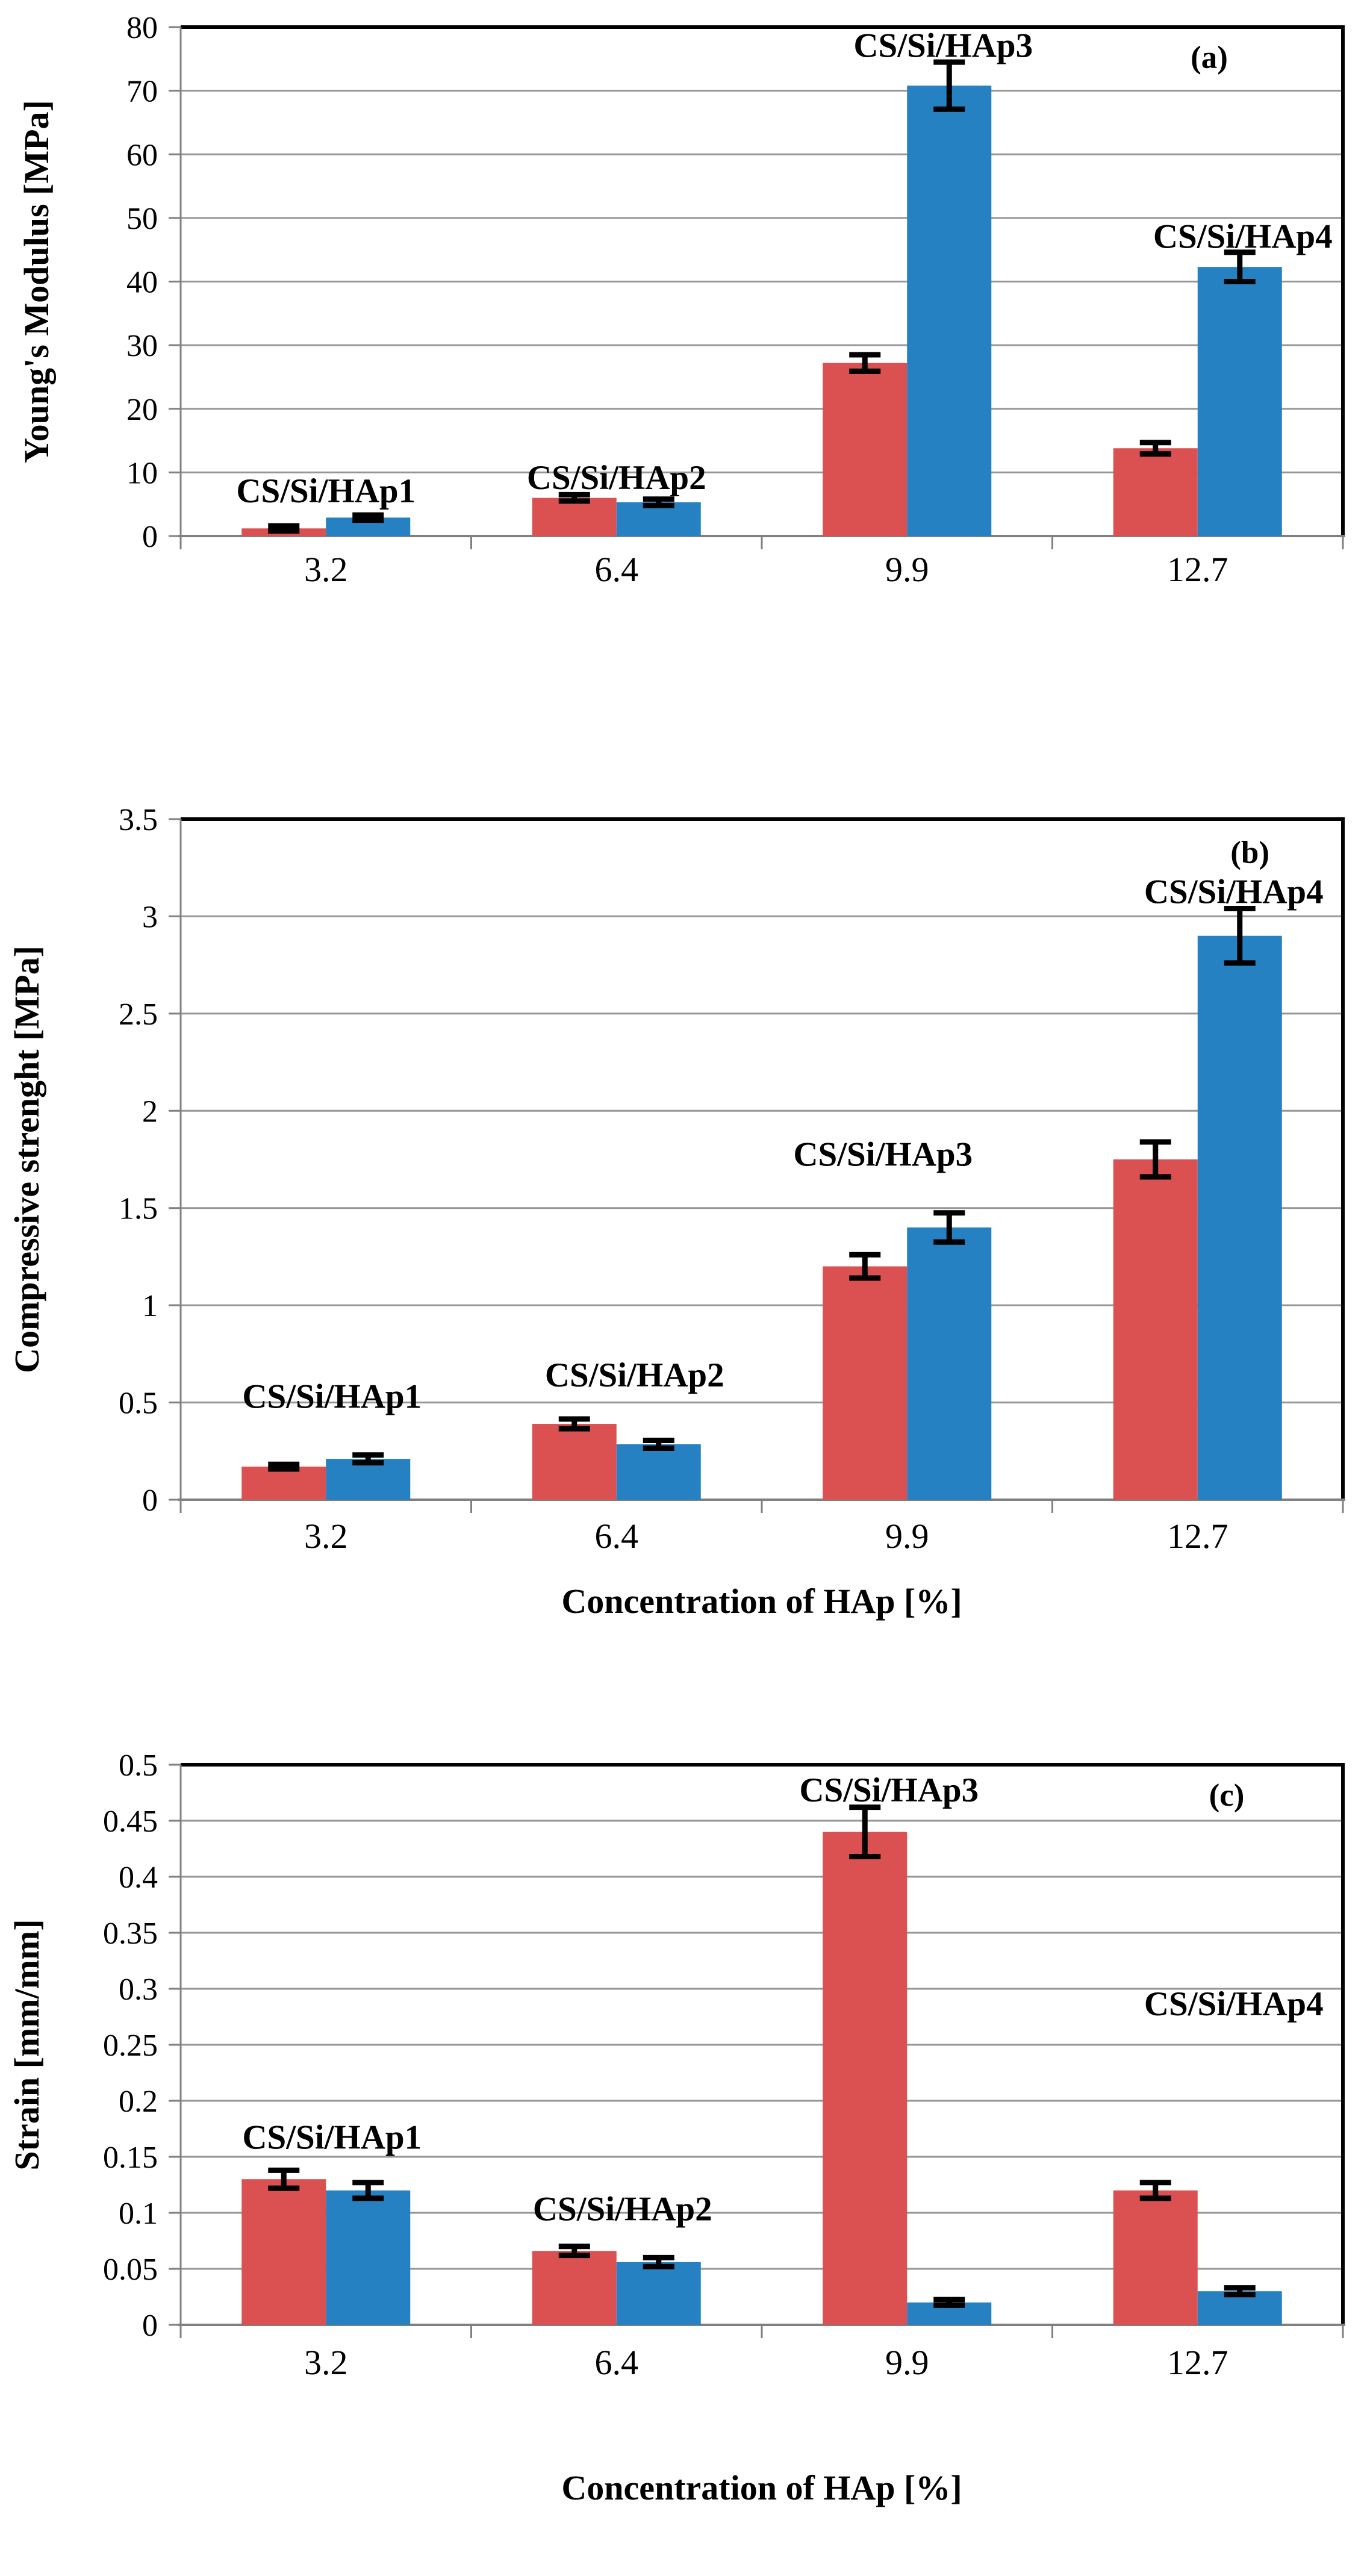  Describe the element at coordinates (138, 1209) in the screenshot. I see `y-tick-label: 1.5` at that location.